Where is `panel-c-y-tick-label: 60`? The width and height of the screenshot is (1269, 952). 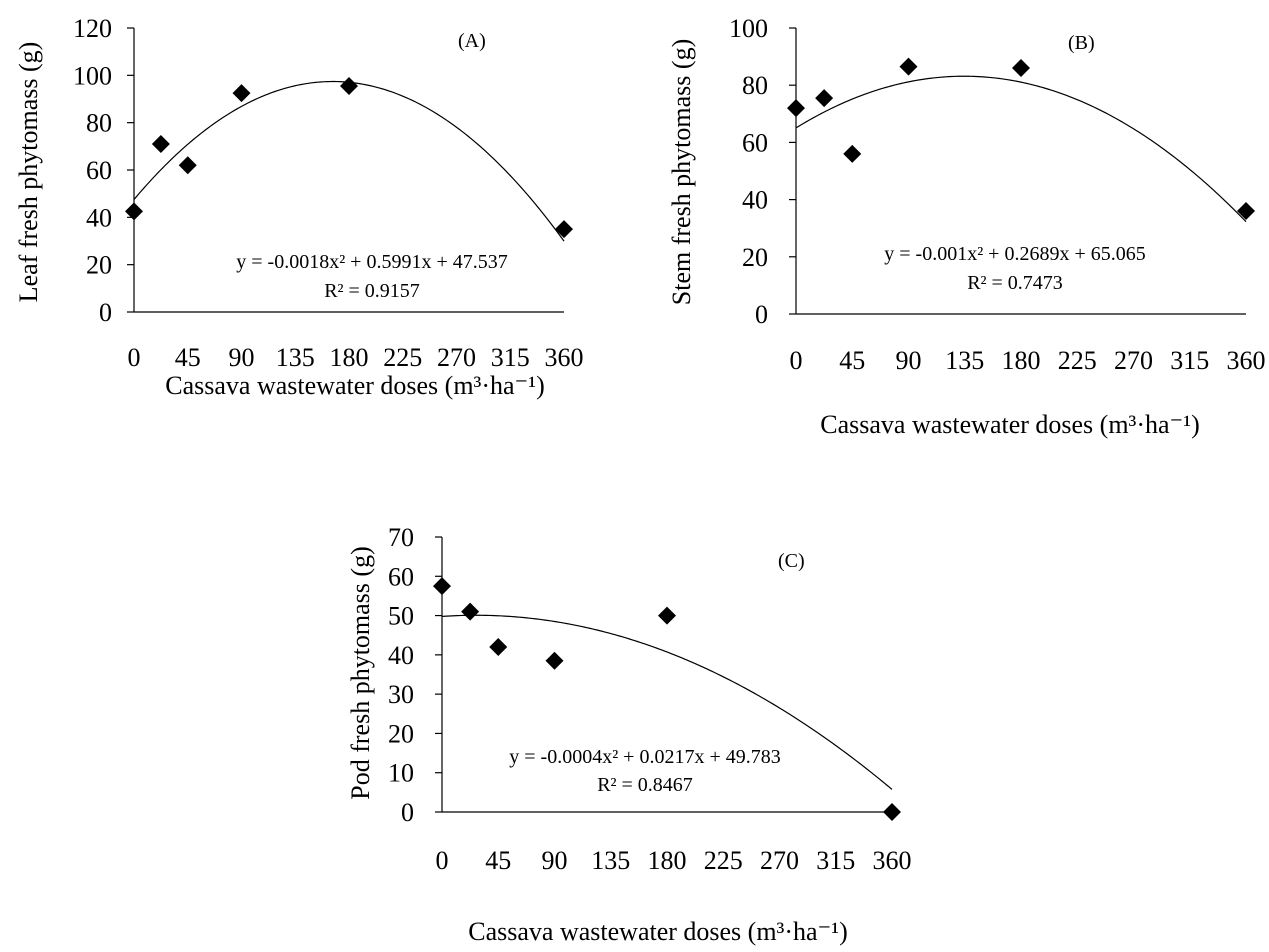
panel-c-y-tick-label: 60 is located at coordinates (401, 576).